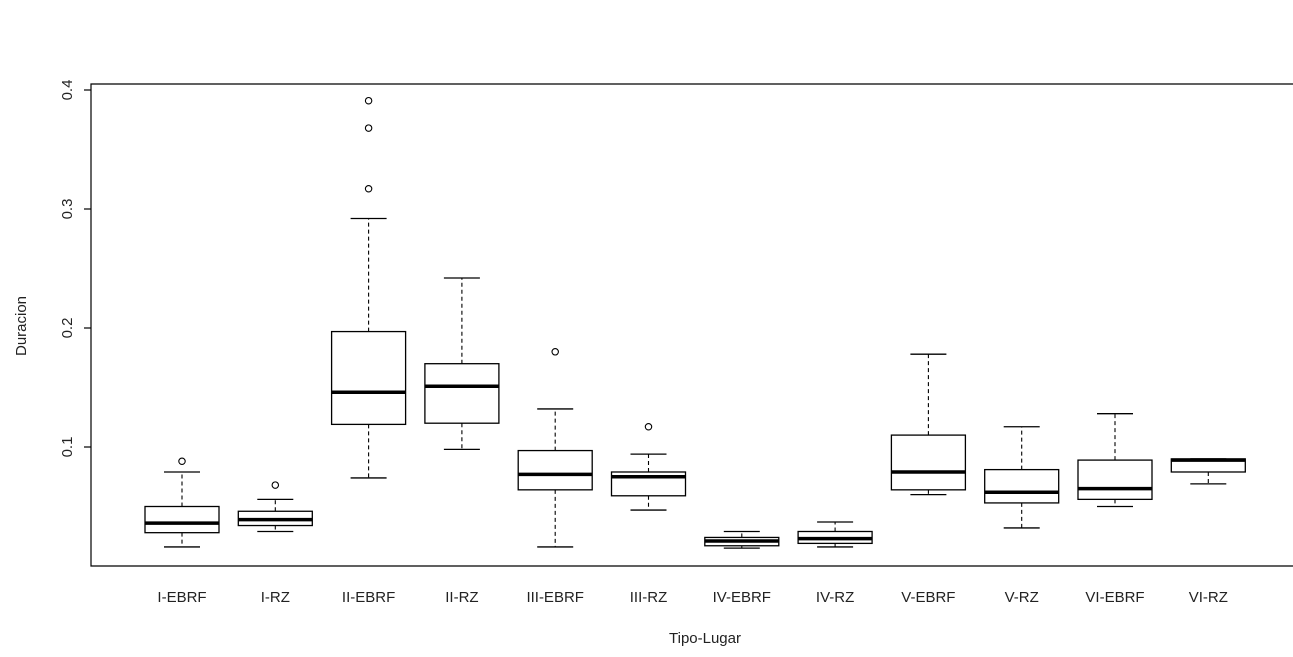 This screenshot has width=1293, height=657. I want to click on box-i-rz, so click(275, 507).